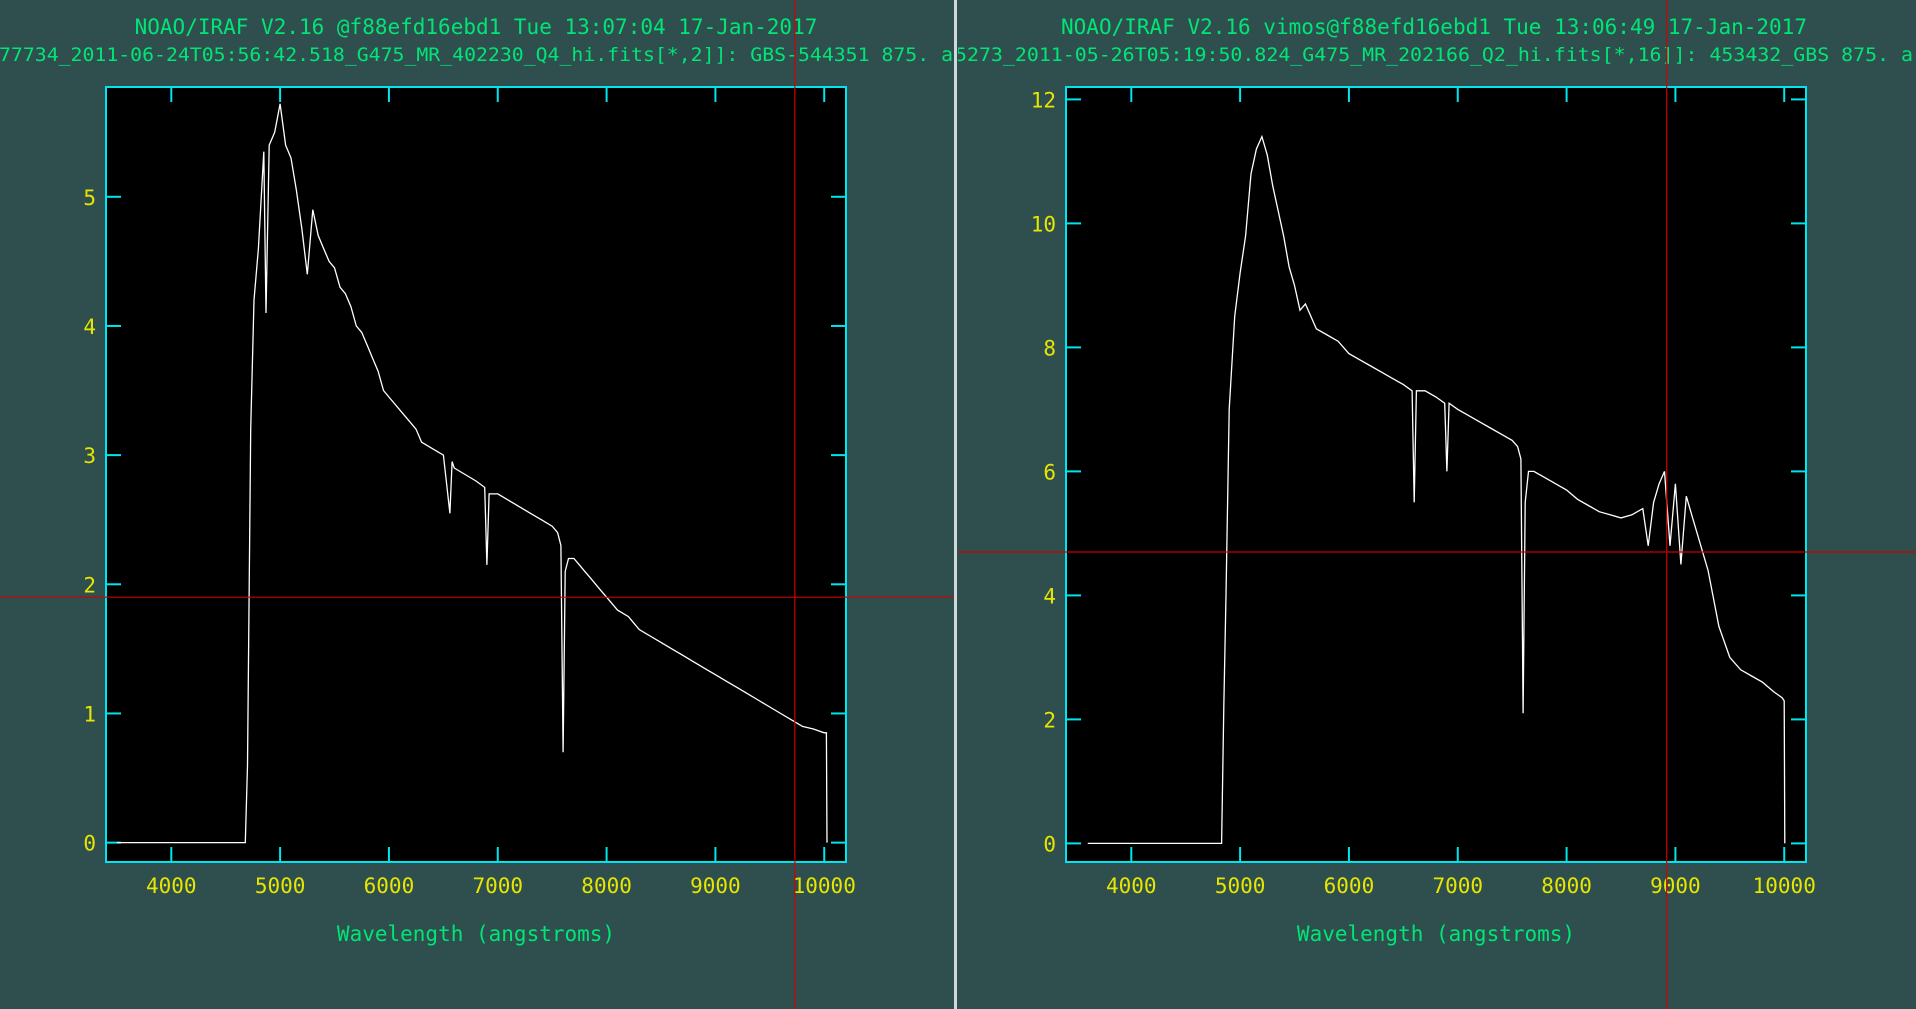  Describe the element at coordinates (1043, 224) in the screenshot. I see `y-tick-label: 10` at that location.